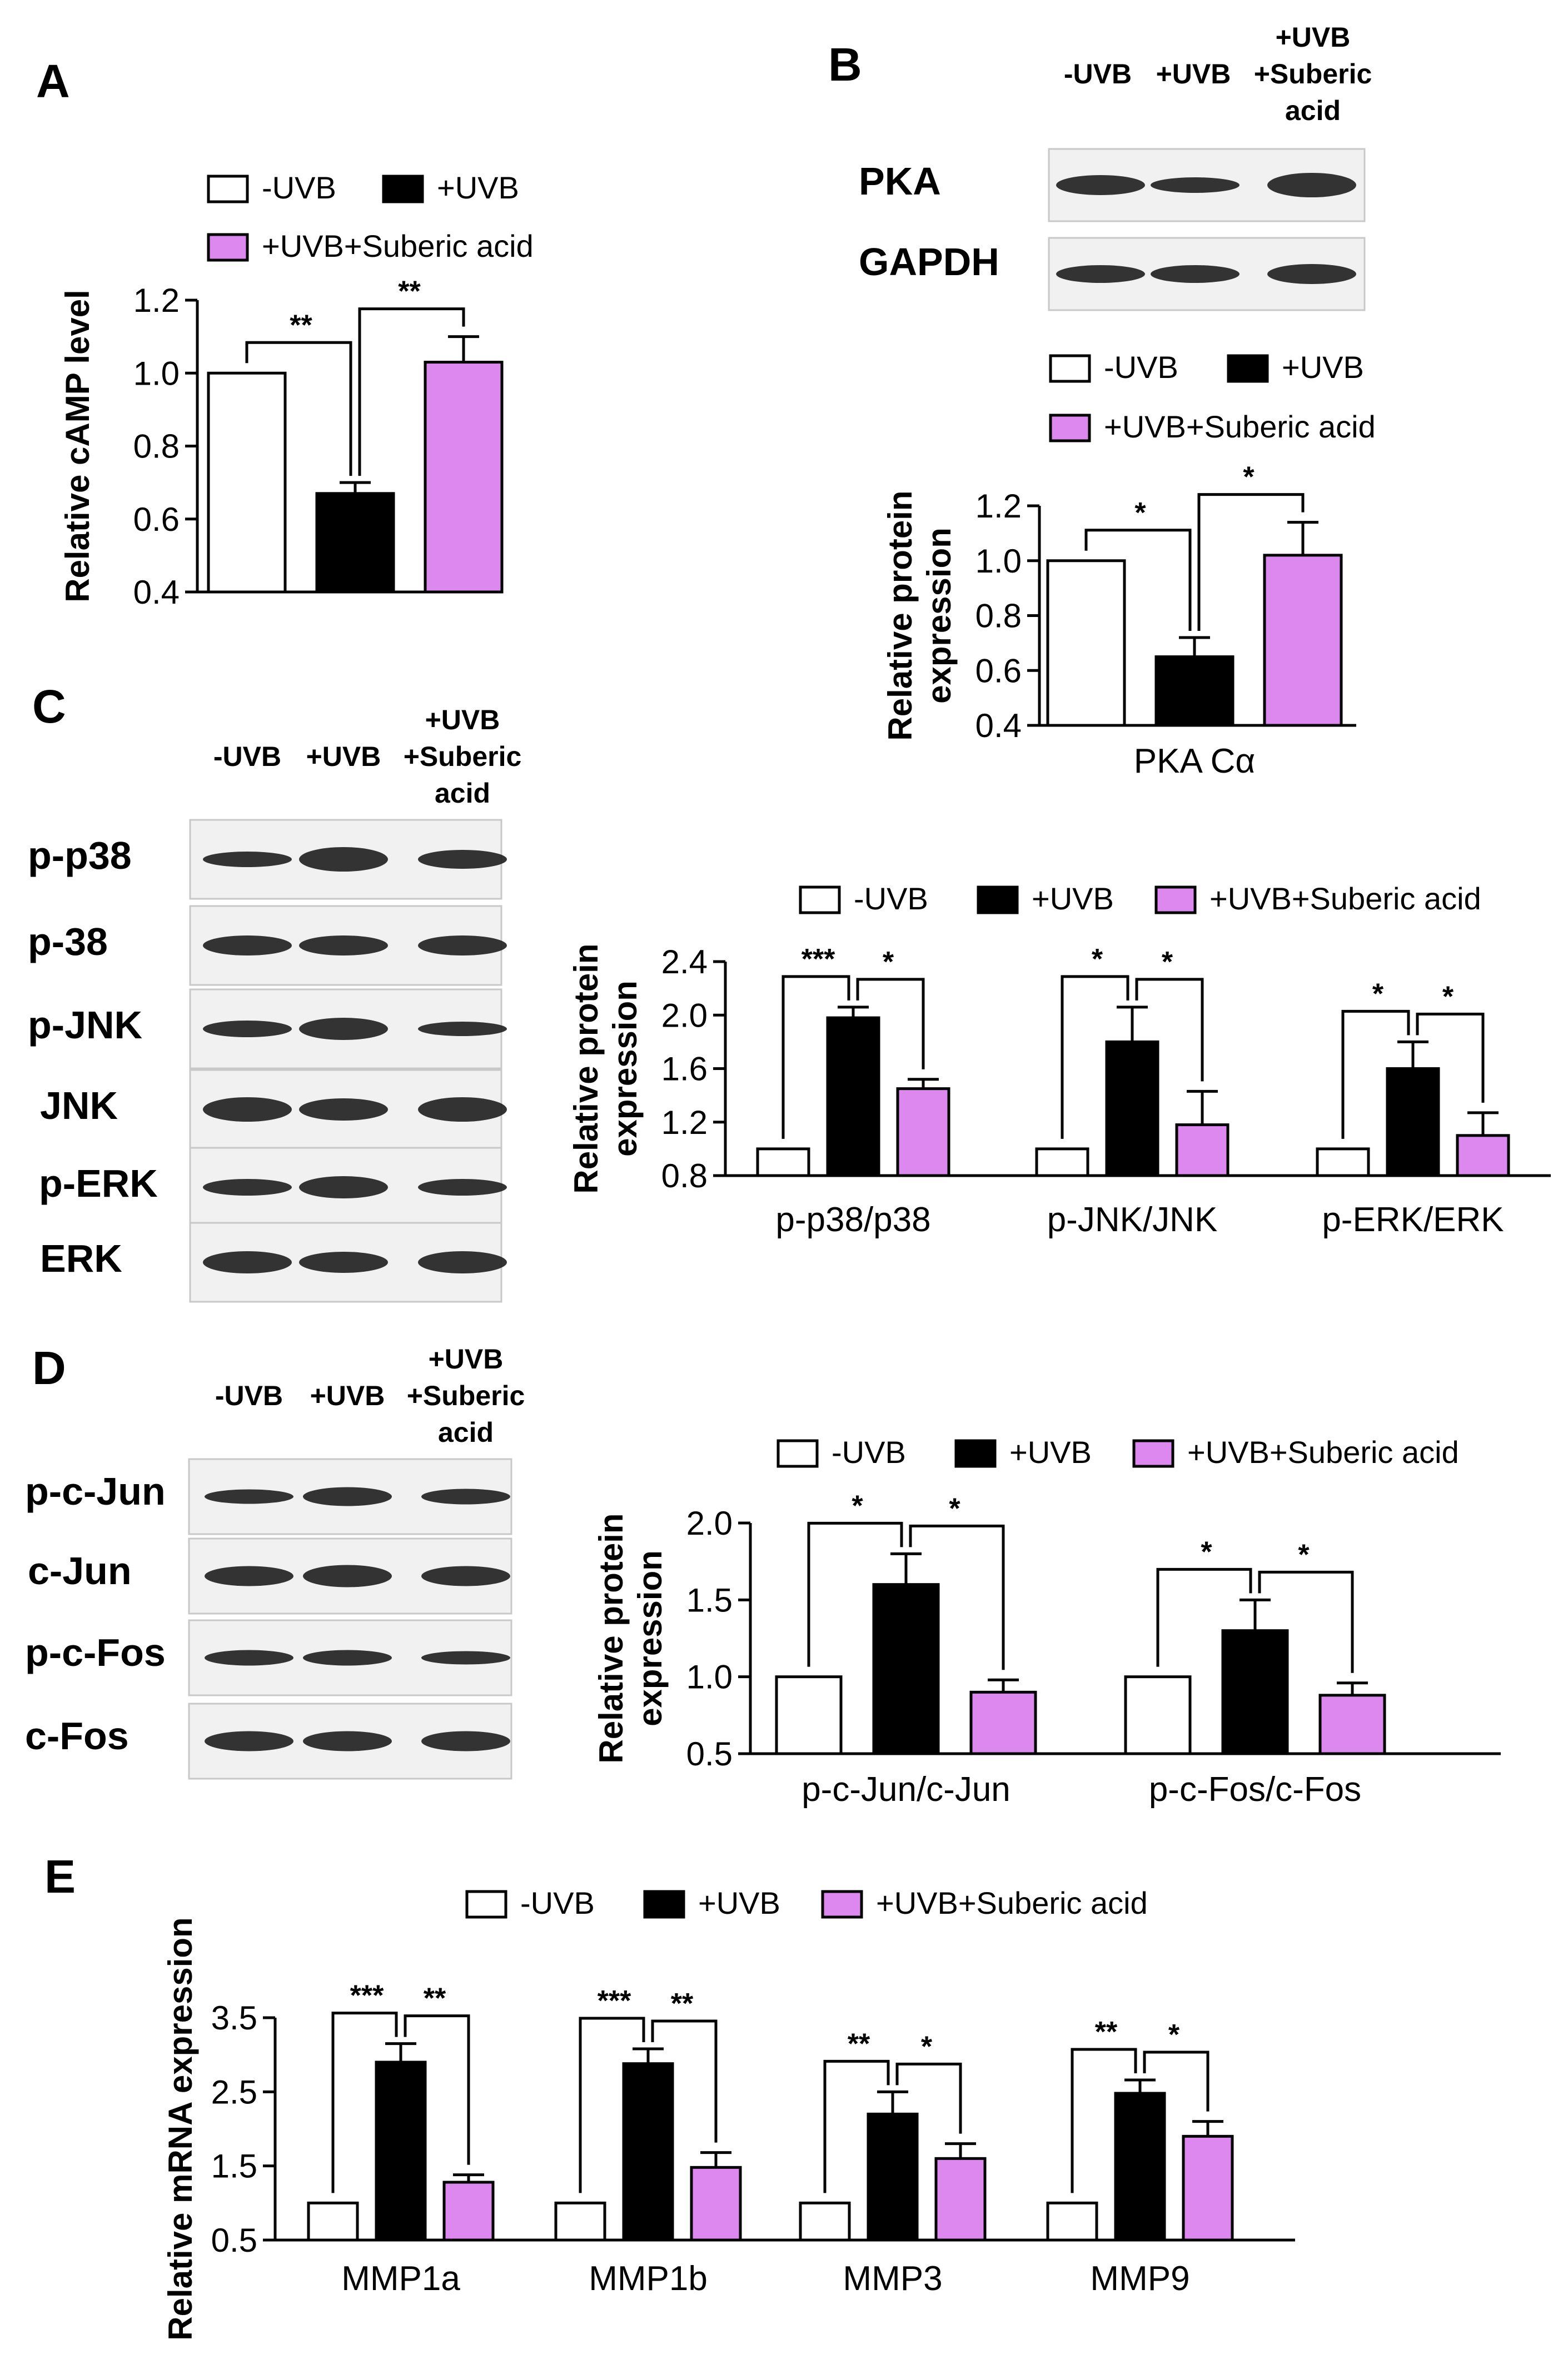  What do you see at coordinates (650, 1638) in the screenshot?
I see `axis-title-d-line2: expression` at bounding box center [650, 1638].